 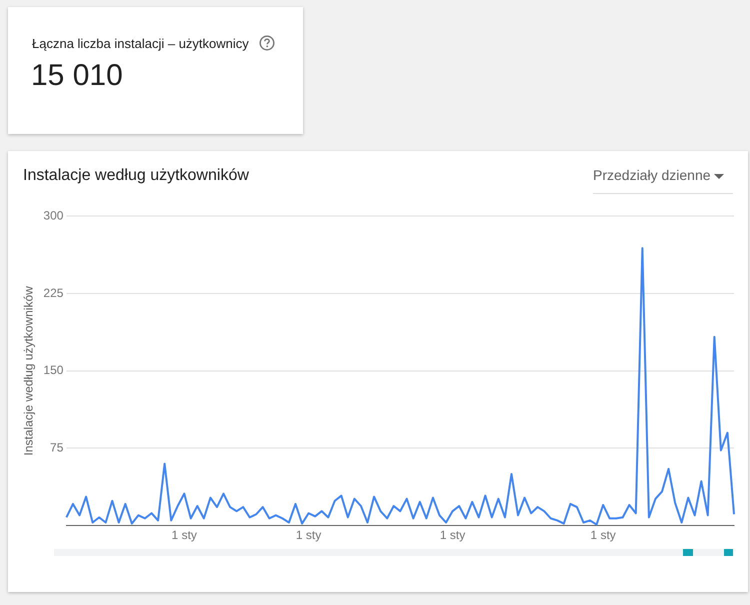 I want to click on text: Łączna liczba instalacji – użytkownicy, so click(x=140, y=43).